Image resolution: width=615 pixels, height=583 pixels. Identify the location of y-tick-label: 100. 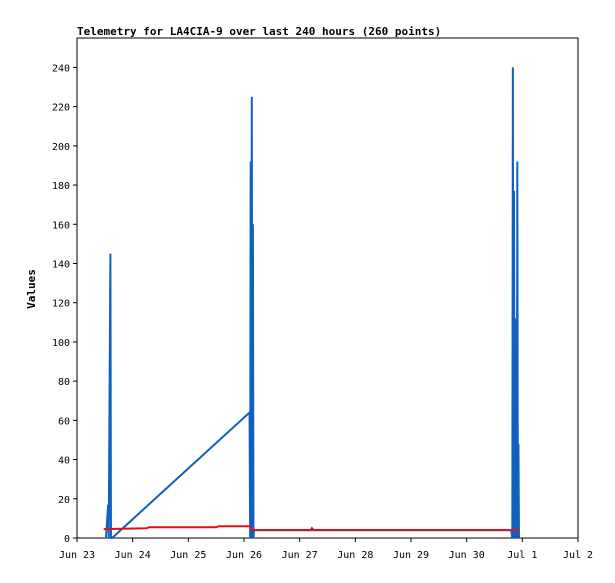
(61, 343).